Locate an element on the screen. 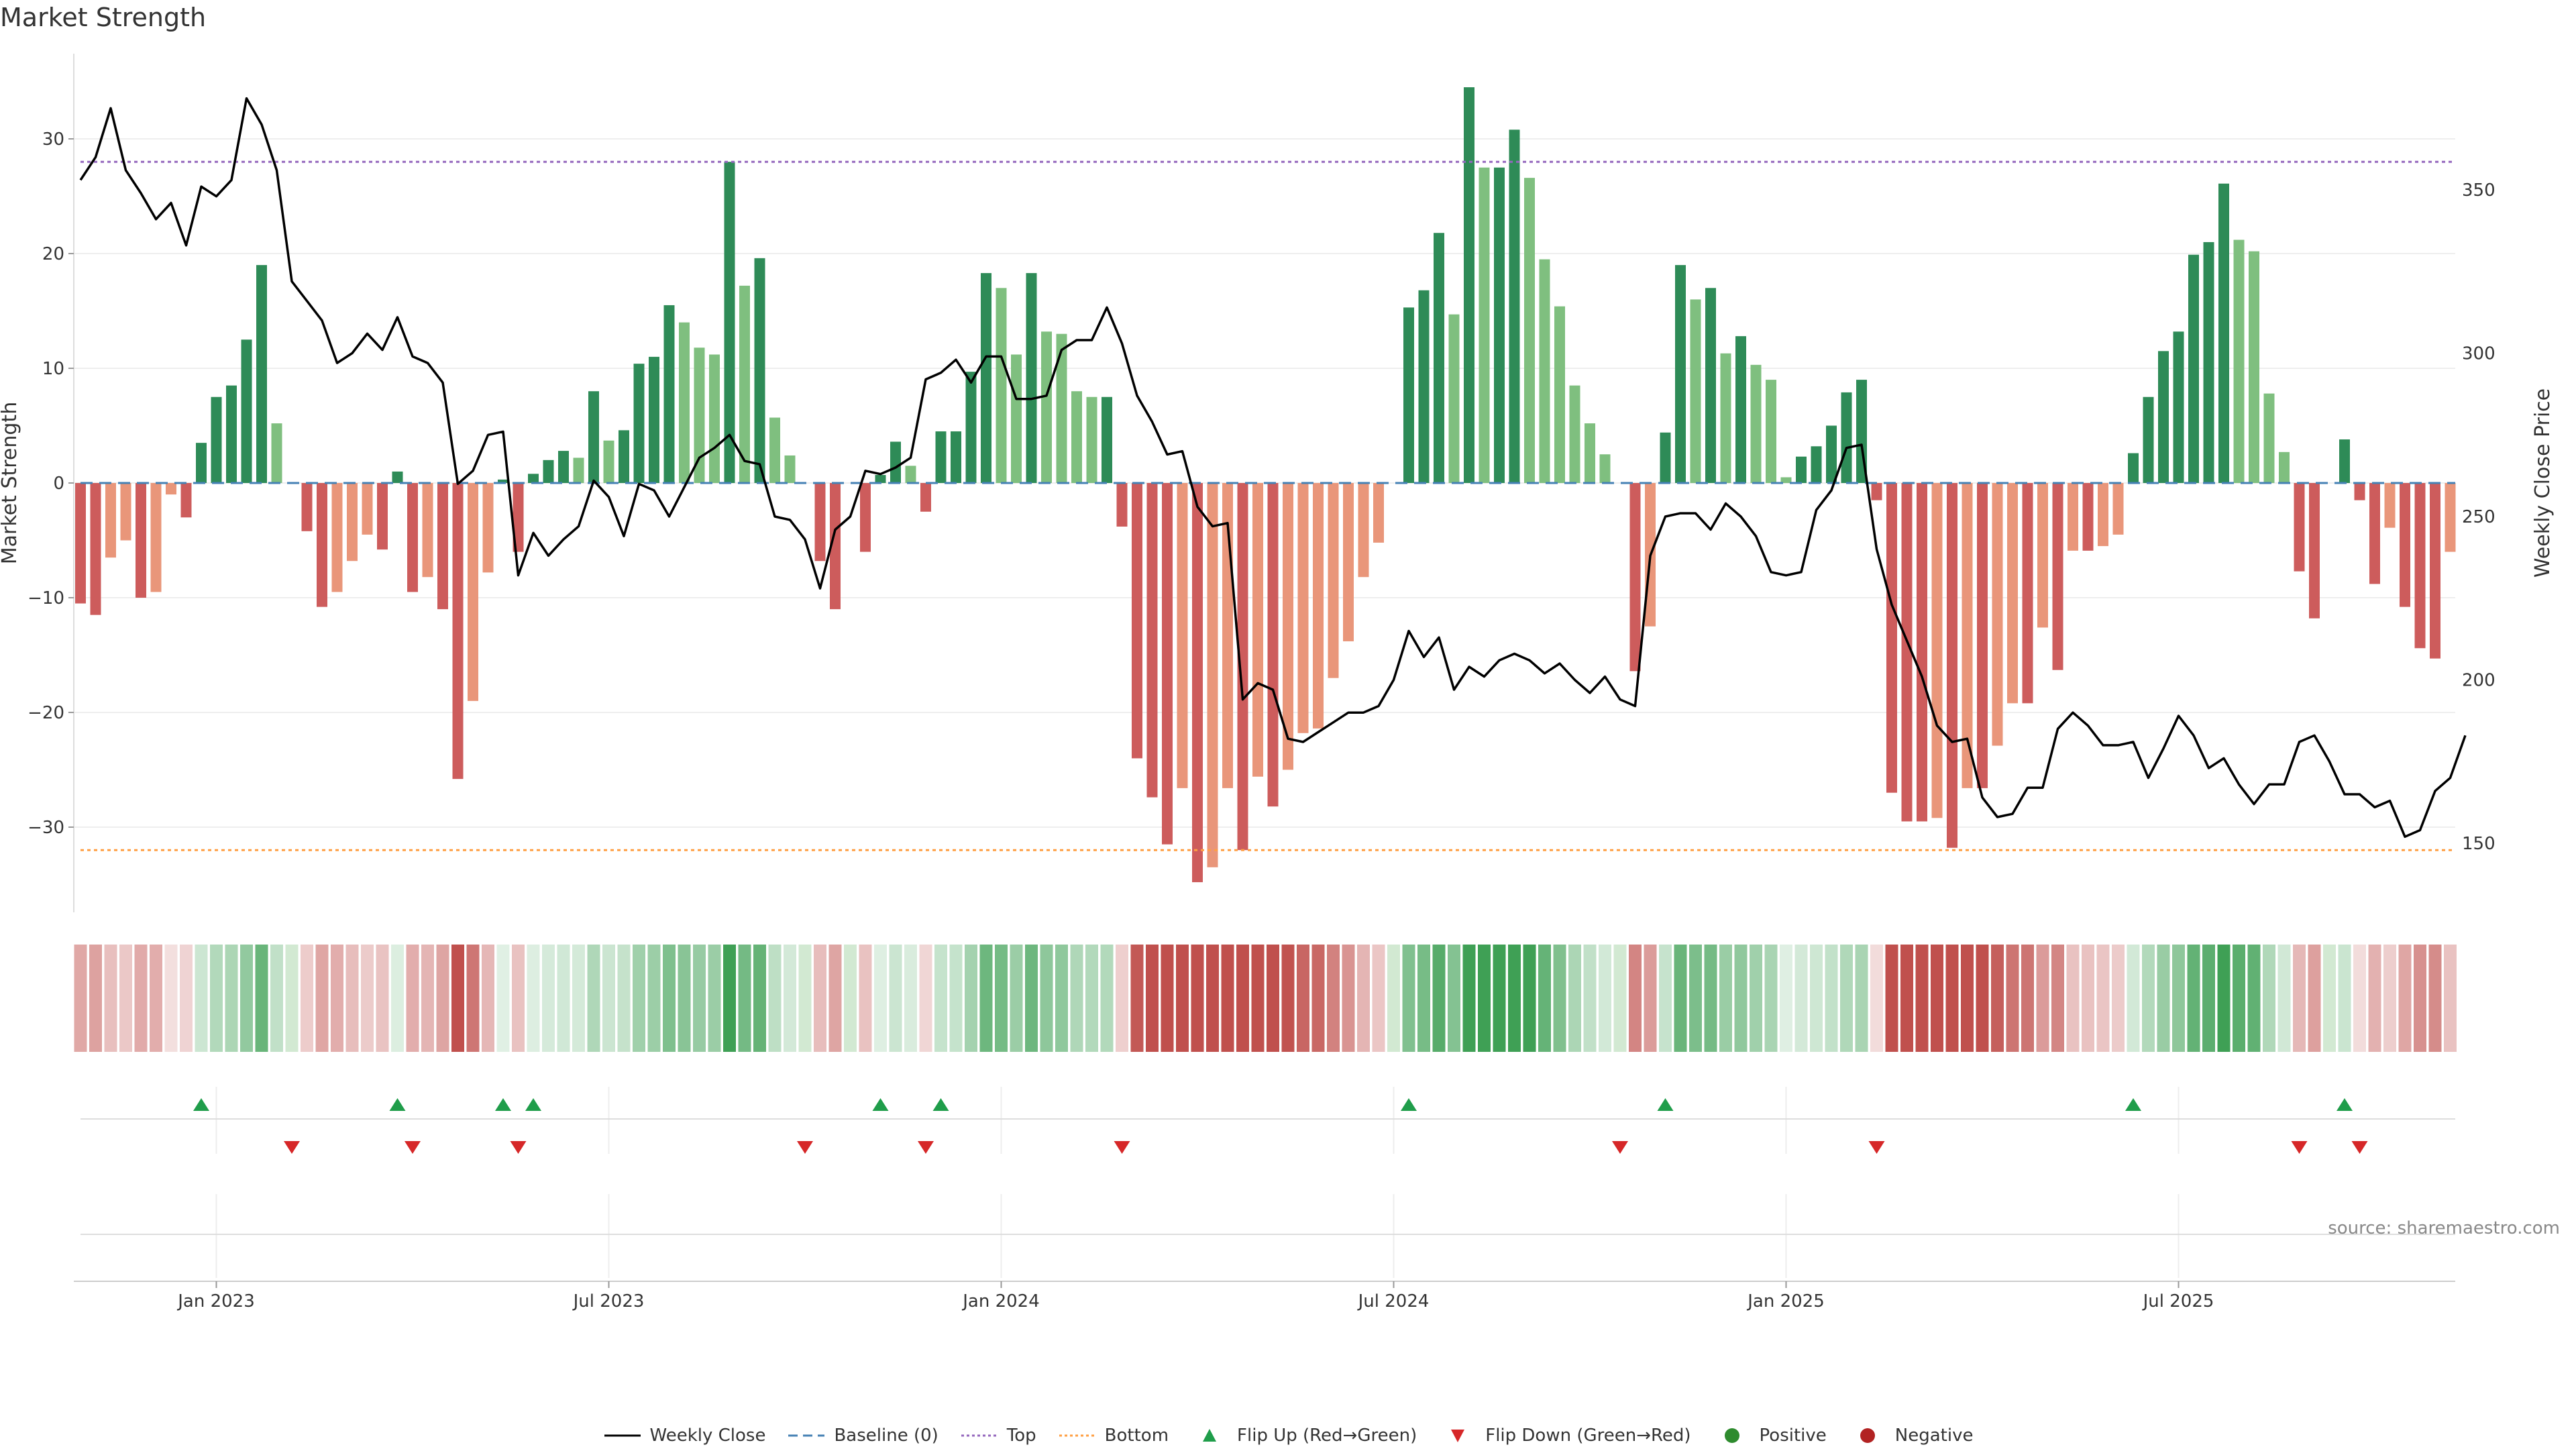  triangle-down-icon is located at coordinates (1458, 1436).